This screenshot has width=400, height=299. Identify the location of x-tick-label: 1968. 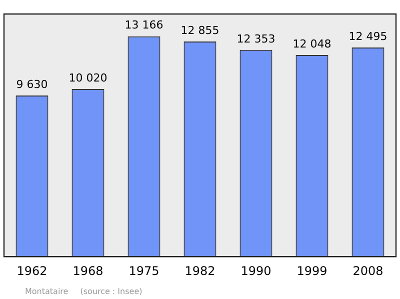
(88, 271).